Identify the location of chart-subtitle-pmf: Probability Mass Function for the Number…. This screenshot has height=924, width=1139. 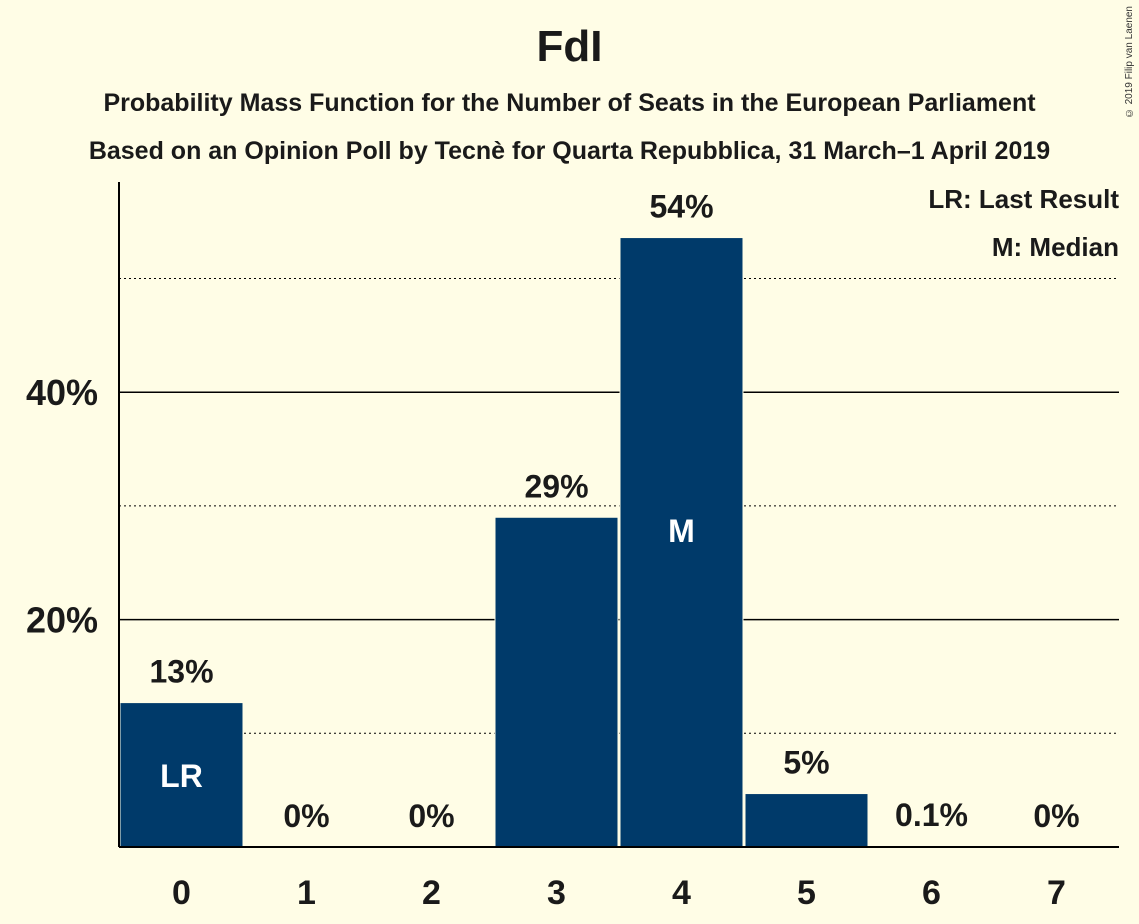
(569, 103).